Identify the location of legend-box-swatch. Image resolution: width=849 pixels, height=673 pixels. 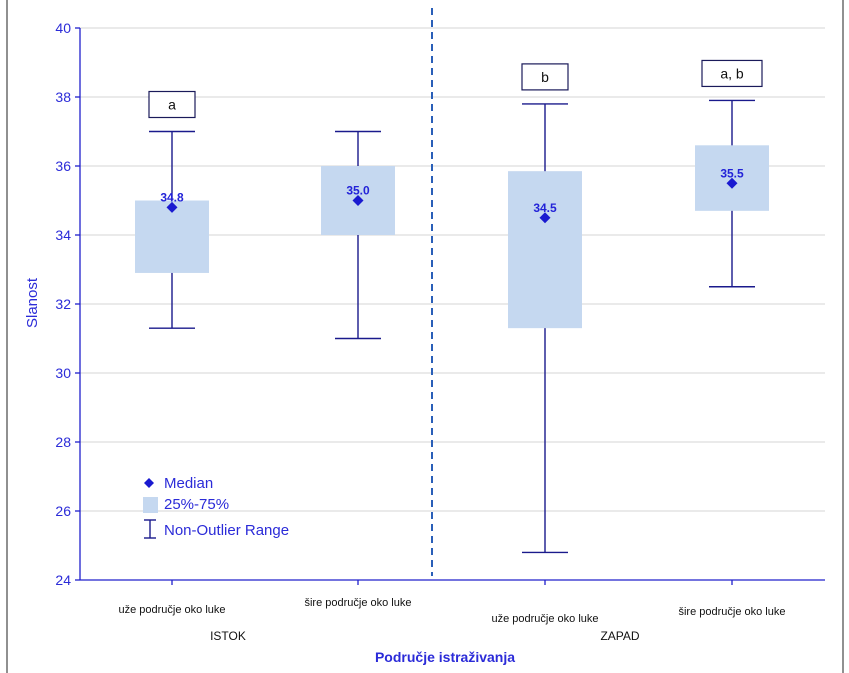
(150, 505).